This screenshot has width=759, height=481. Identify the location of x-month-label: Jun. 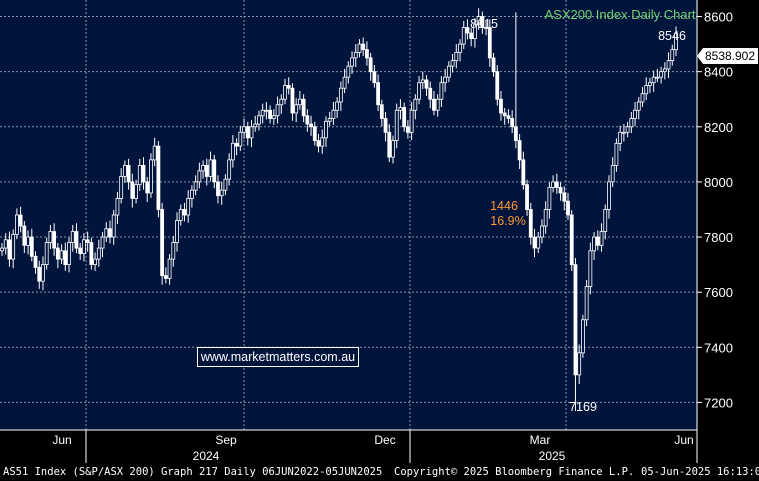
(61, 440).